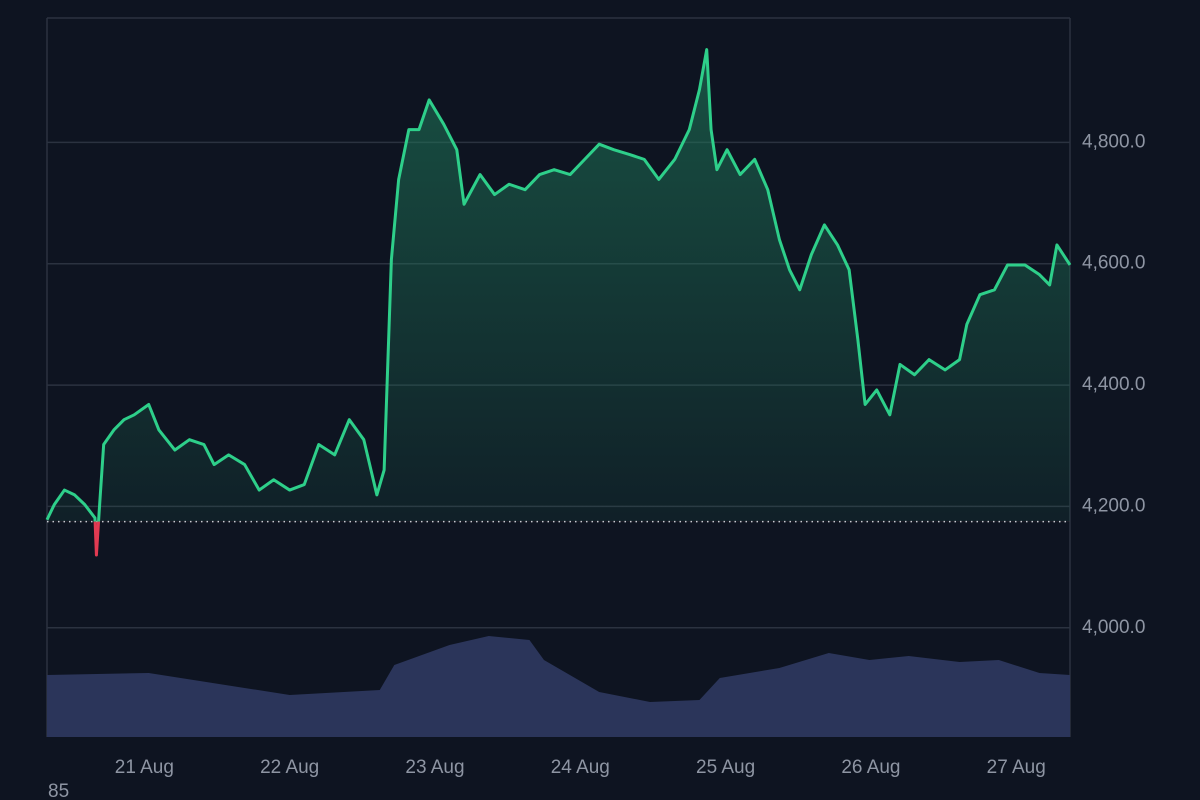 This screenshot has height=800, width=1200. Describe the element at coordinates (1113, 384) in the screenshot. I see `y-tick-label: 4,400.0` at that location.